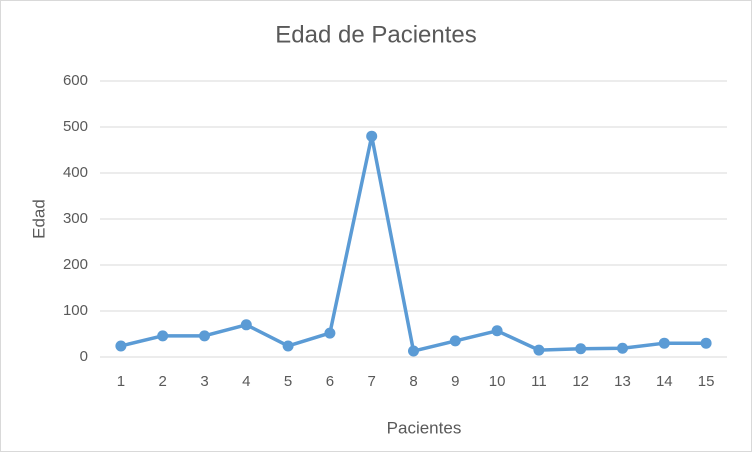 This screenshot has height=452, width=752. What do you see at coordinates (424, 427) in the screenshot?
I see `x-axis-label: Pacientes` at bounding box center [424, 427].